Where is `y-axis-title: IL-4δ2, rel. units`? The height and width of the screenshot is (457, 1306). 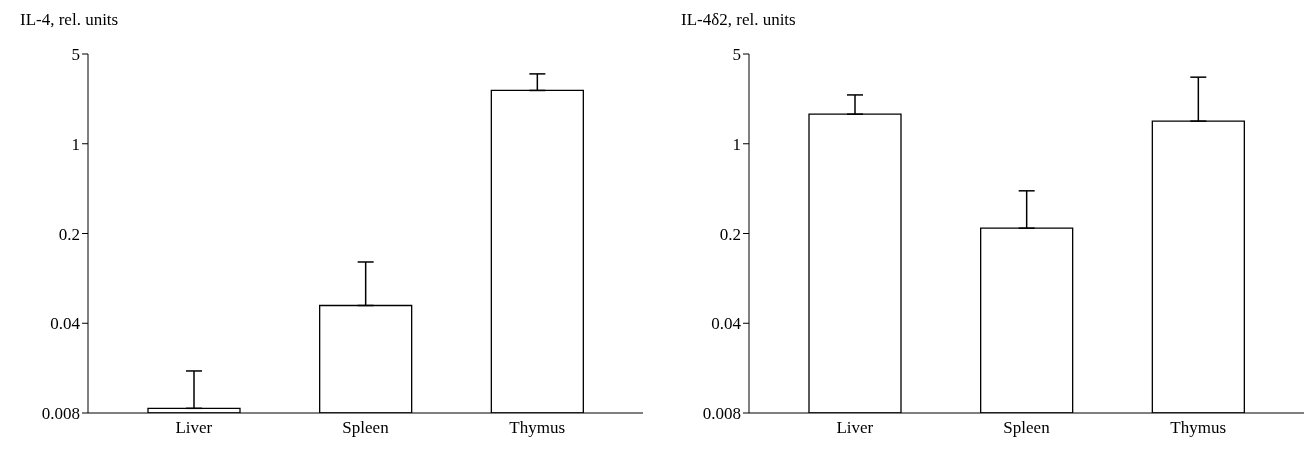 y-axis-title: IL-4δ2, rel. units is located at coordinates (738, 20).